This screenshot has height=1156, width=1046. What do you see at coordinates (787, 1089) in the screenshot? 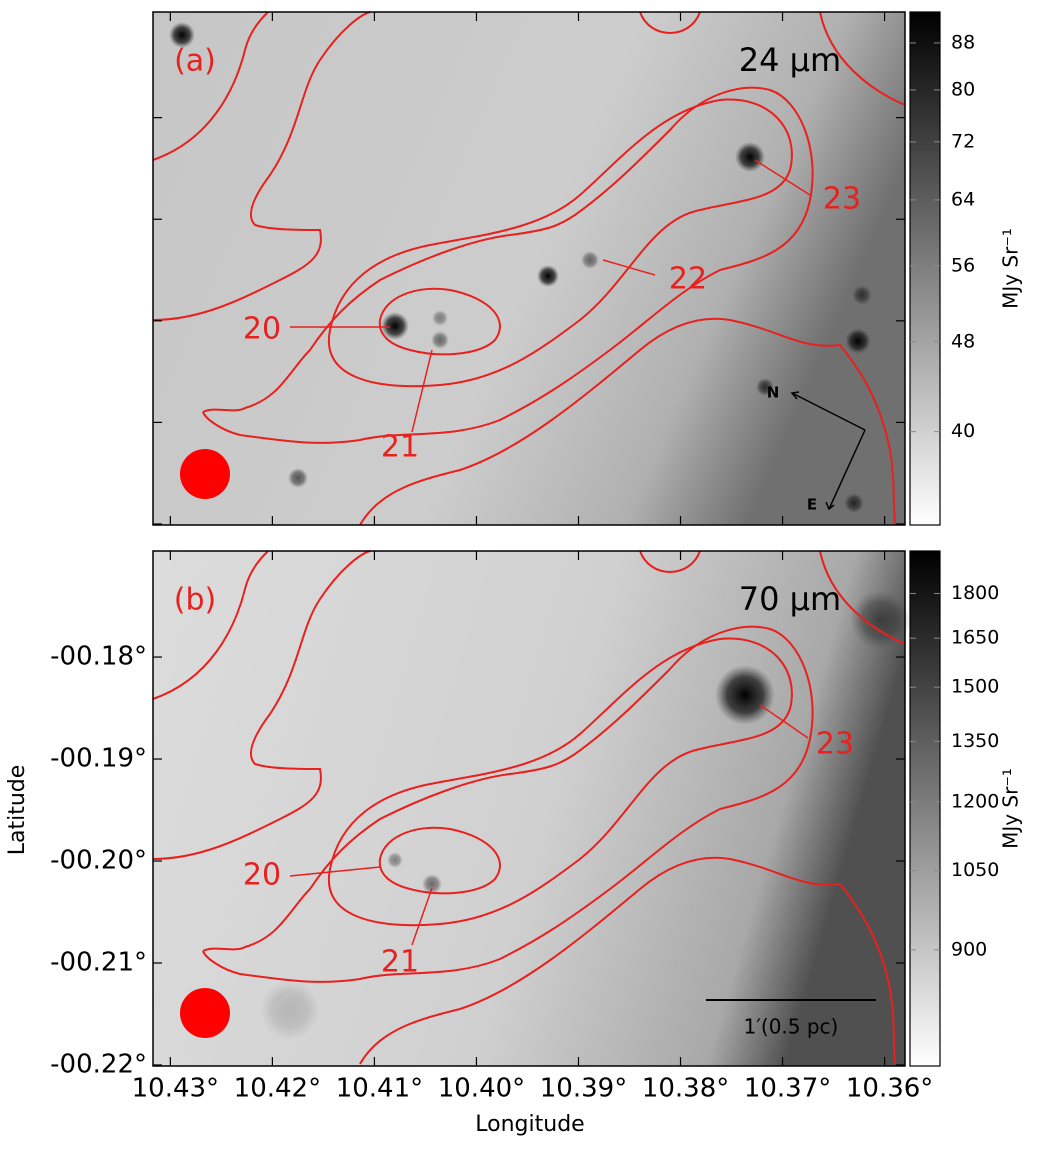
I see `x-tick-label: 10.37°` at bounding box center [787, 1089].